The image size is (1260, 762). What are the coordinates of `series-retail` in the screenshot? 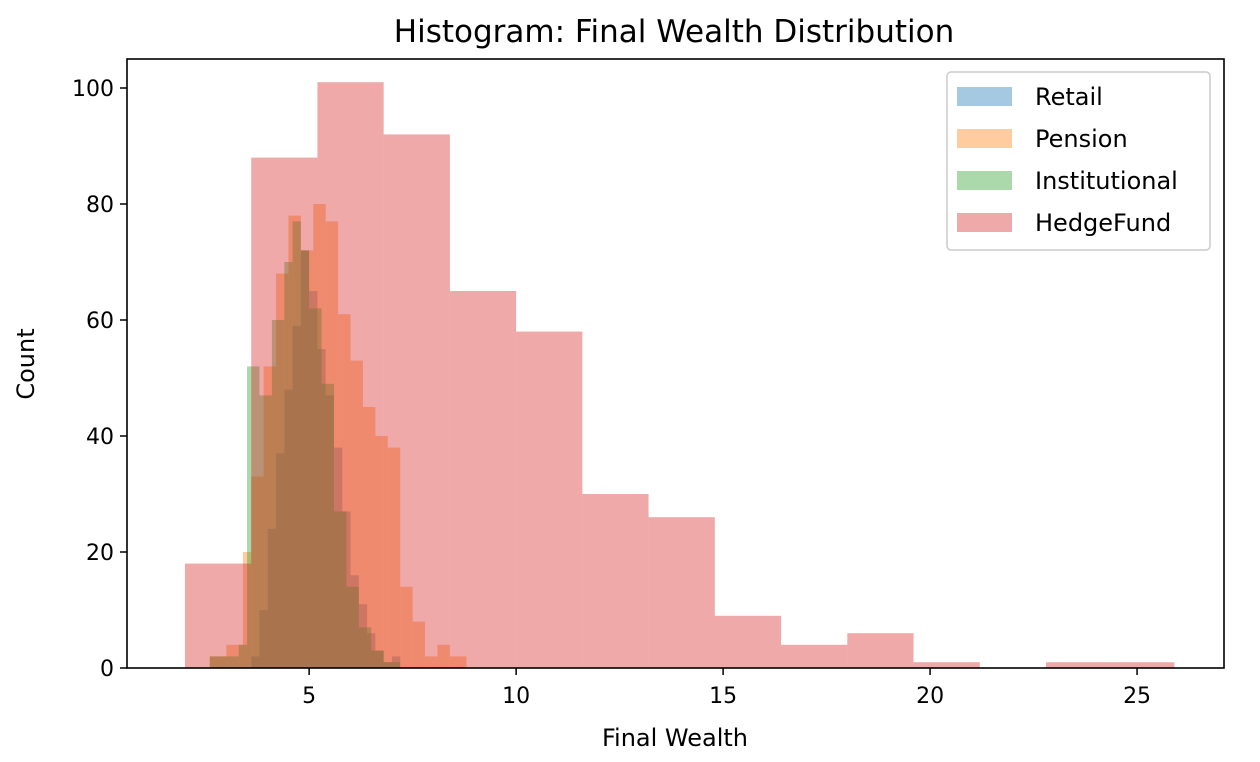 It's located at (326, 459).